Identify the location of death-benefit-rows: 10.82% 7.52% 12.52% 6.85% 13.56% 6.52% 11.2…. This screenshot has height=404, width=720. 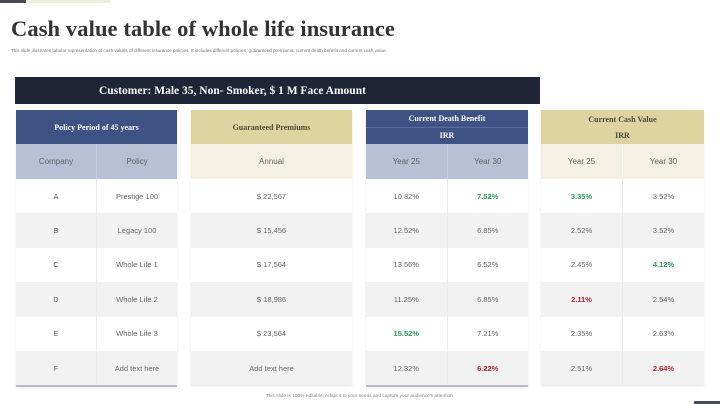
(447, 282).